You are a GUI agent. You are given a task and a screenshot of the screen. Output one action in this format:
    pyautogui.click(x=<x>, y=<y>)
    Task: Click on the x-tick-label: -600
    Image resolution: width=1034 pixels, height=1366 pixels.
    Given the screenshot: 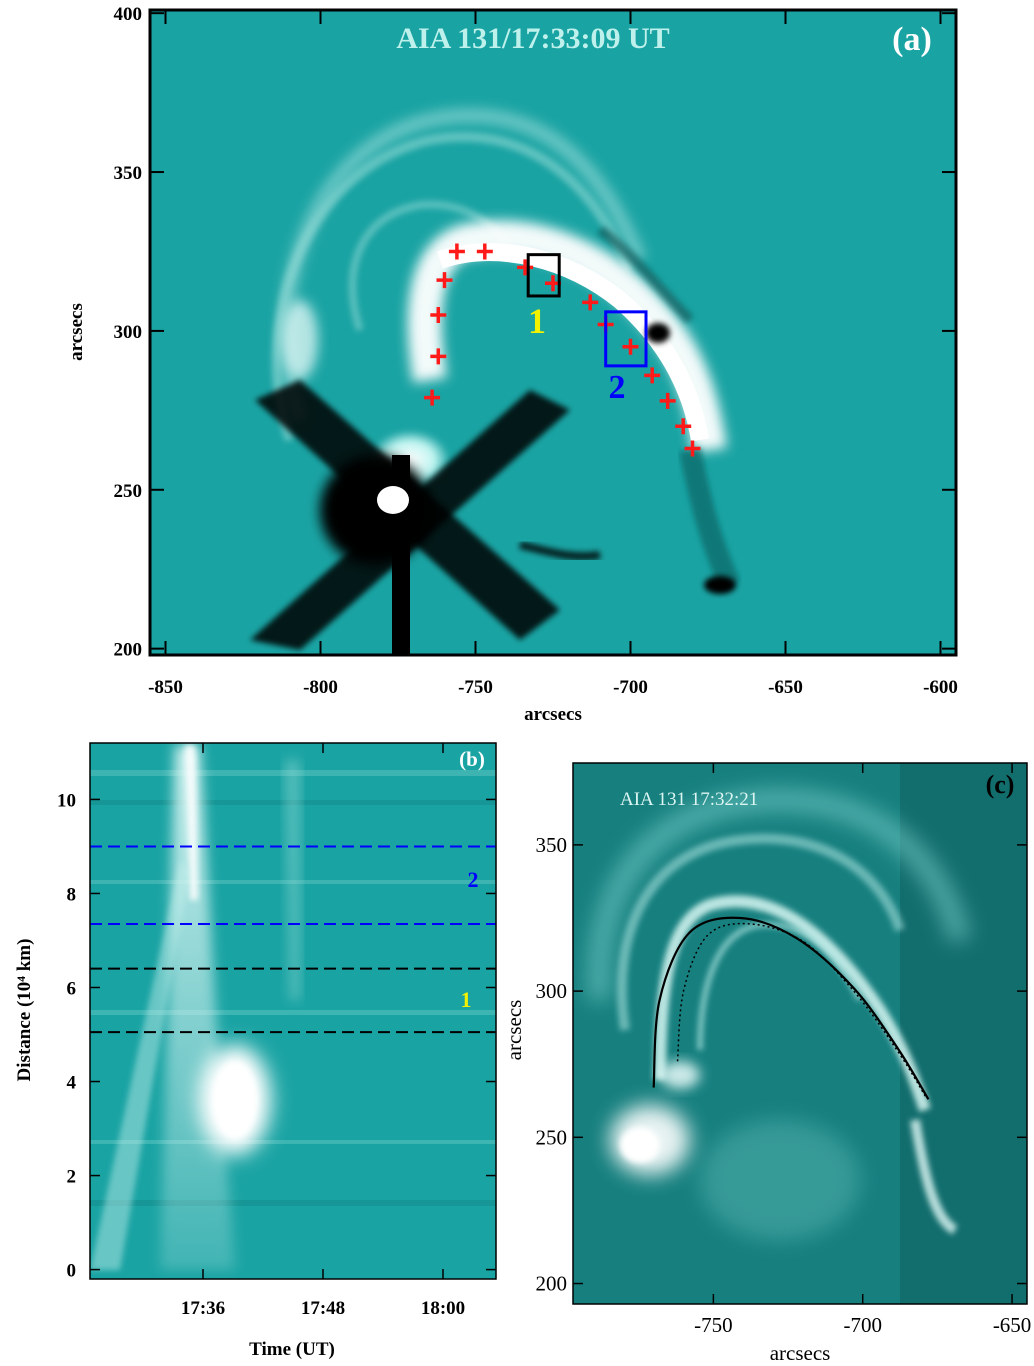 What is the action you would take?
    pyautogui.click(x=940, y=687)
    